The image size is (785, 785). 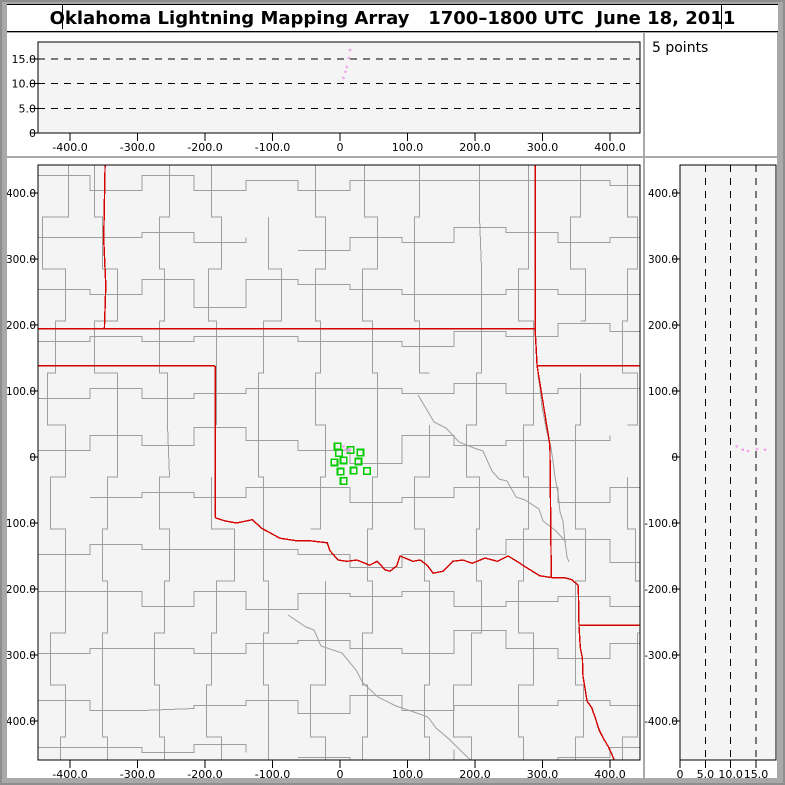 What do you see at coordinates (104, 247) in the screenshot?
I see `state-border-CO-KS` at bounding box center [104, 247].